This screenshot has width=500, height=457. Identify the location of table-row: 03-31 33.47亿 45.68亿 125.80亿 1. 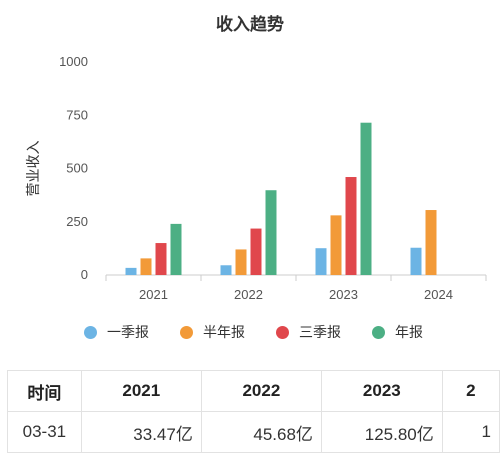
(253, 432).